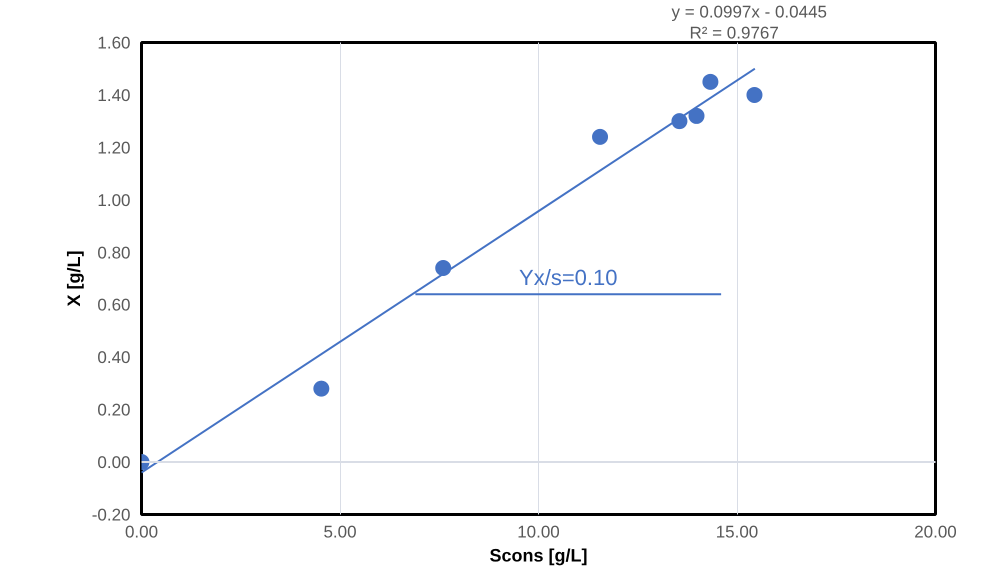 The image size is (982, 585). Describe the element at coordinates (114, 462) in the screenshot. I see `y-tick-label: 0.00` at that location.